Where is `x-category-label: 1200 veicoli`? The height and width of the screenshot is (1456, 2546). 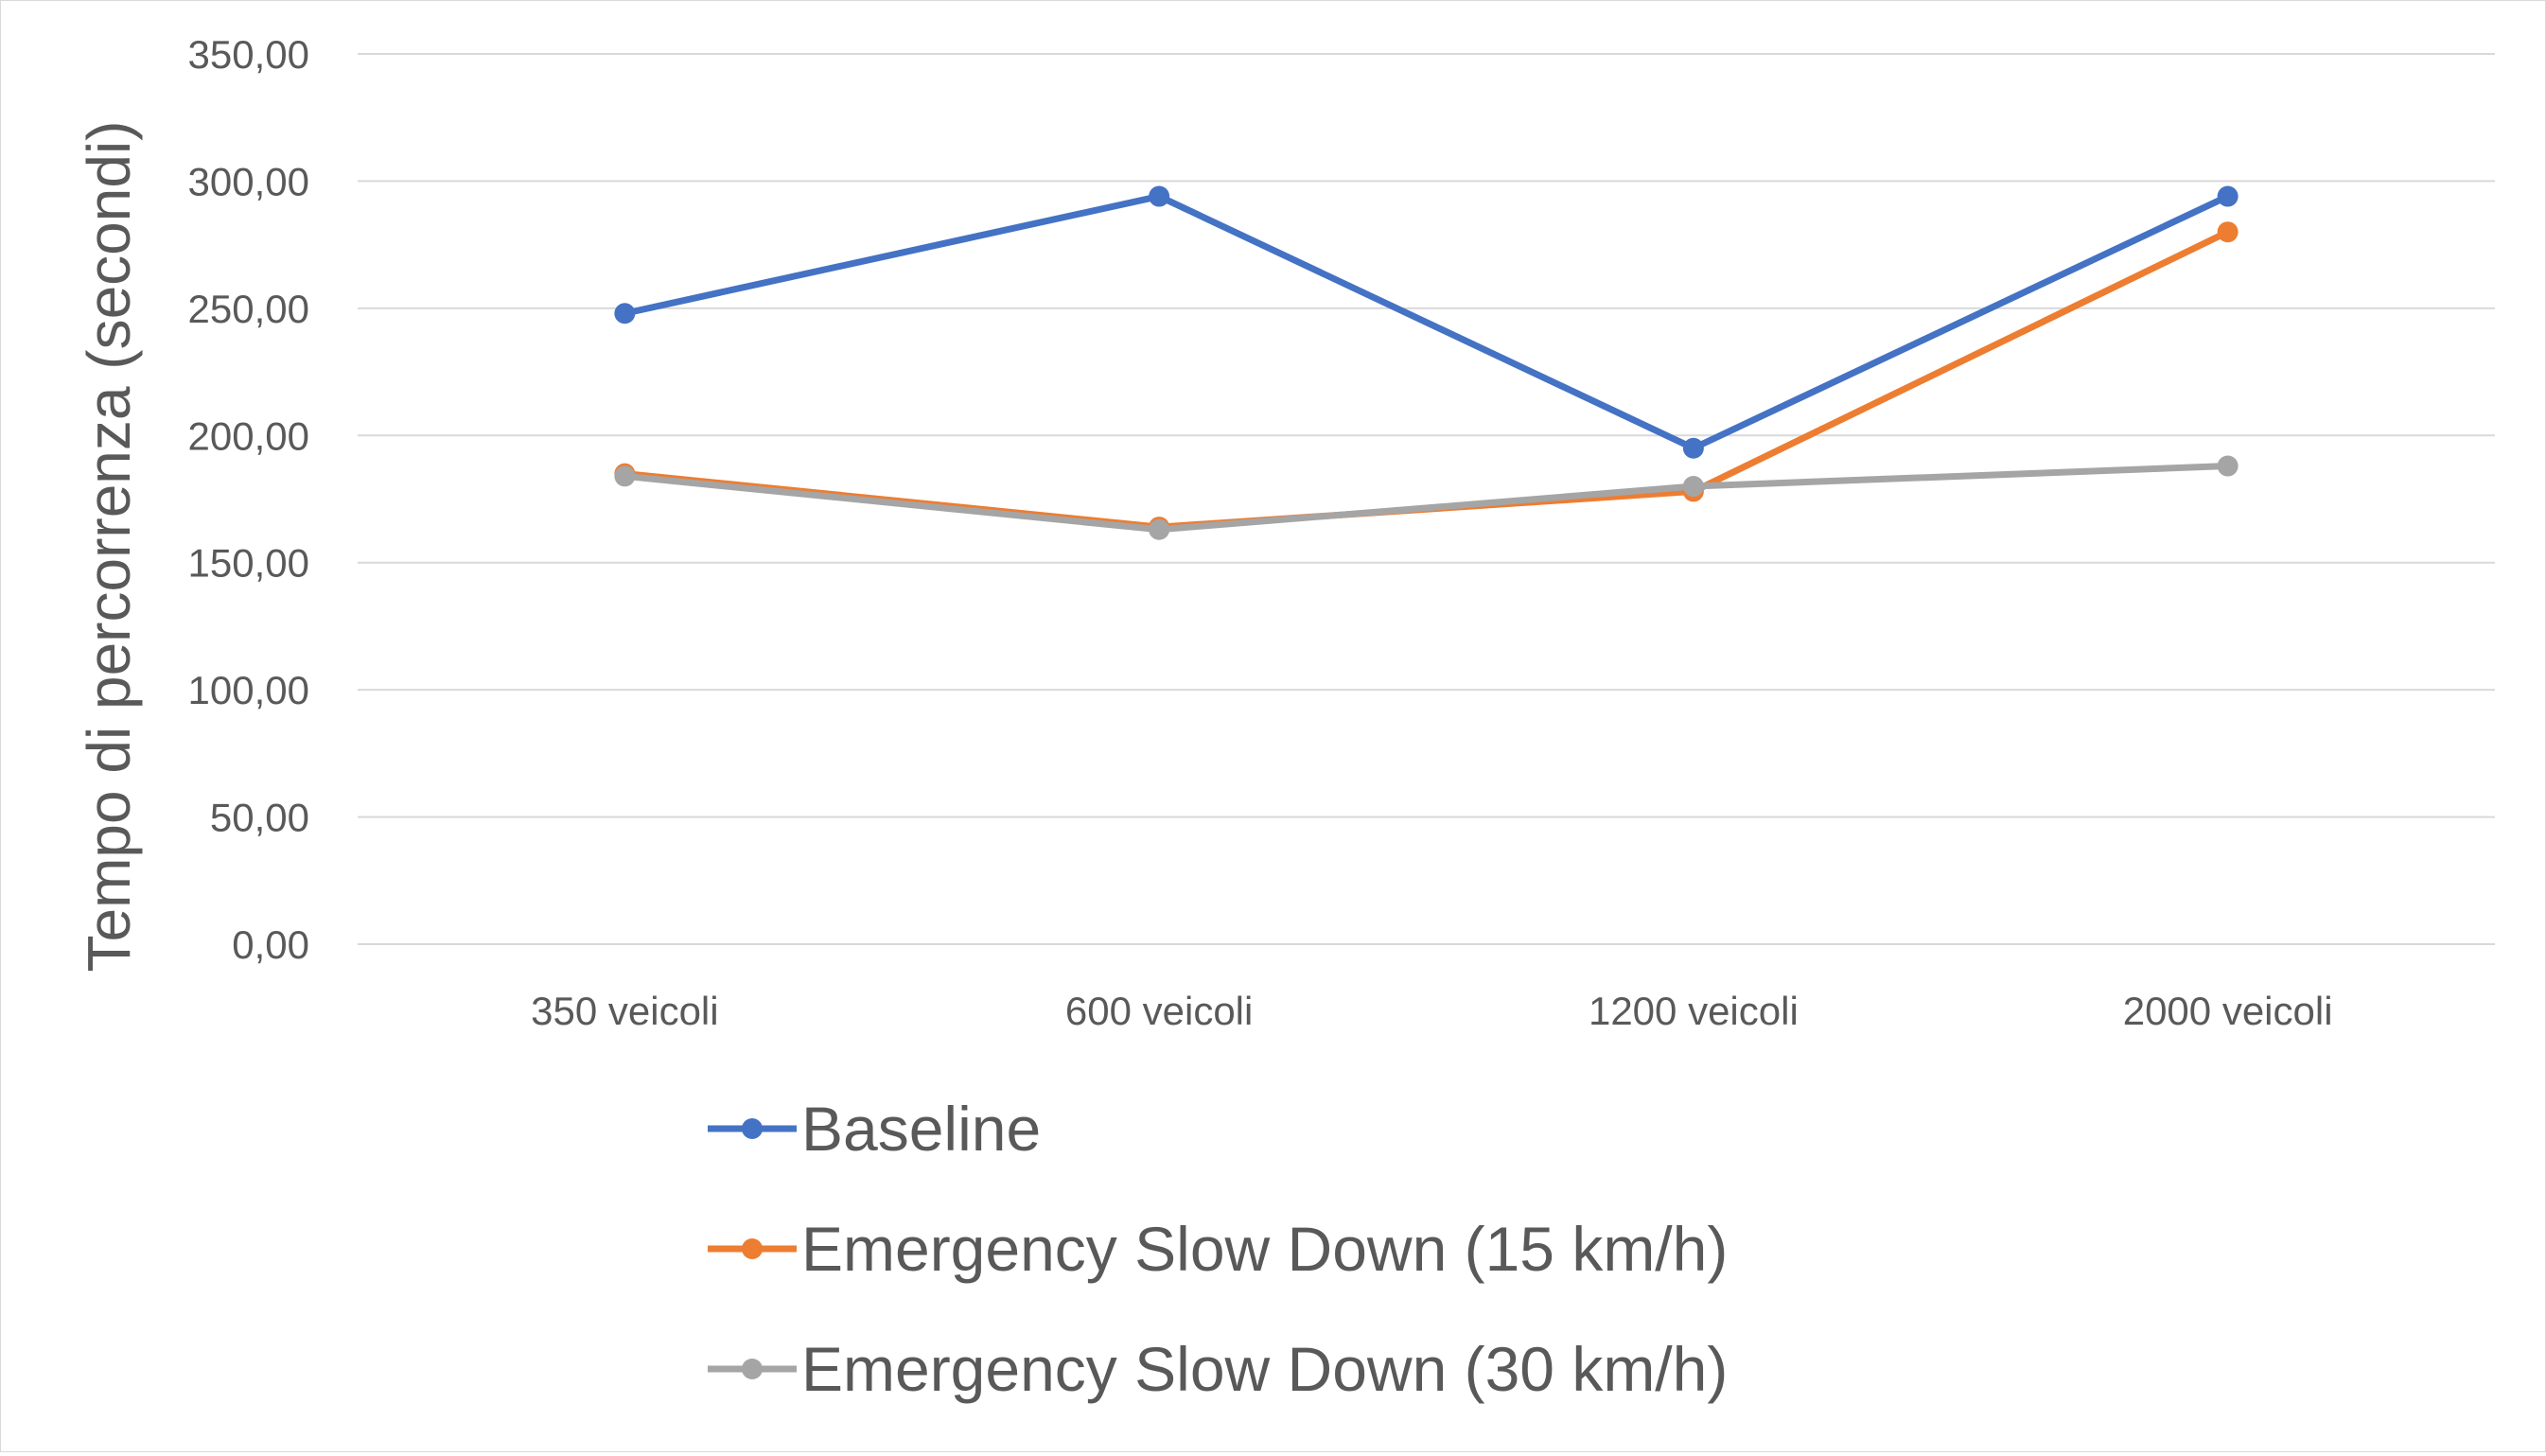
x-category-label: 1200 veicoli is located at coordinates (1694, 1011).